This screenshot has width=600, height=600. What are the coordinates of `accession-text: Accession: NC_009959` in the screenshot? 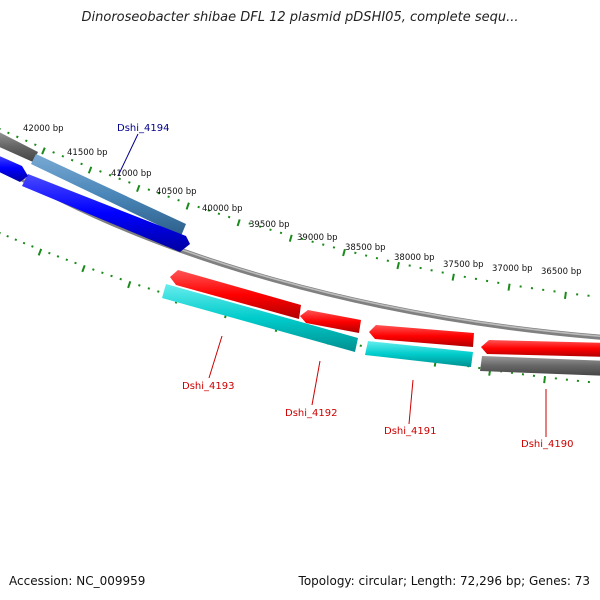 It's located at (77, 581).